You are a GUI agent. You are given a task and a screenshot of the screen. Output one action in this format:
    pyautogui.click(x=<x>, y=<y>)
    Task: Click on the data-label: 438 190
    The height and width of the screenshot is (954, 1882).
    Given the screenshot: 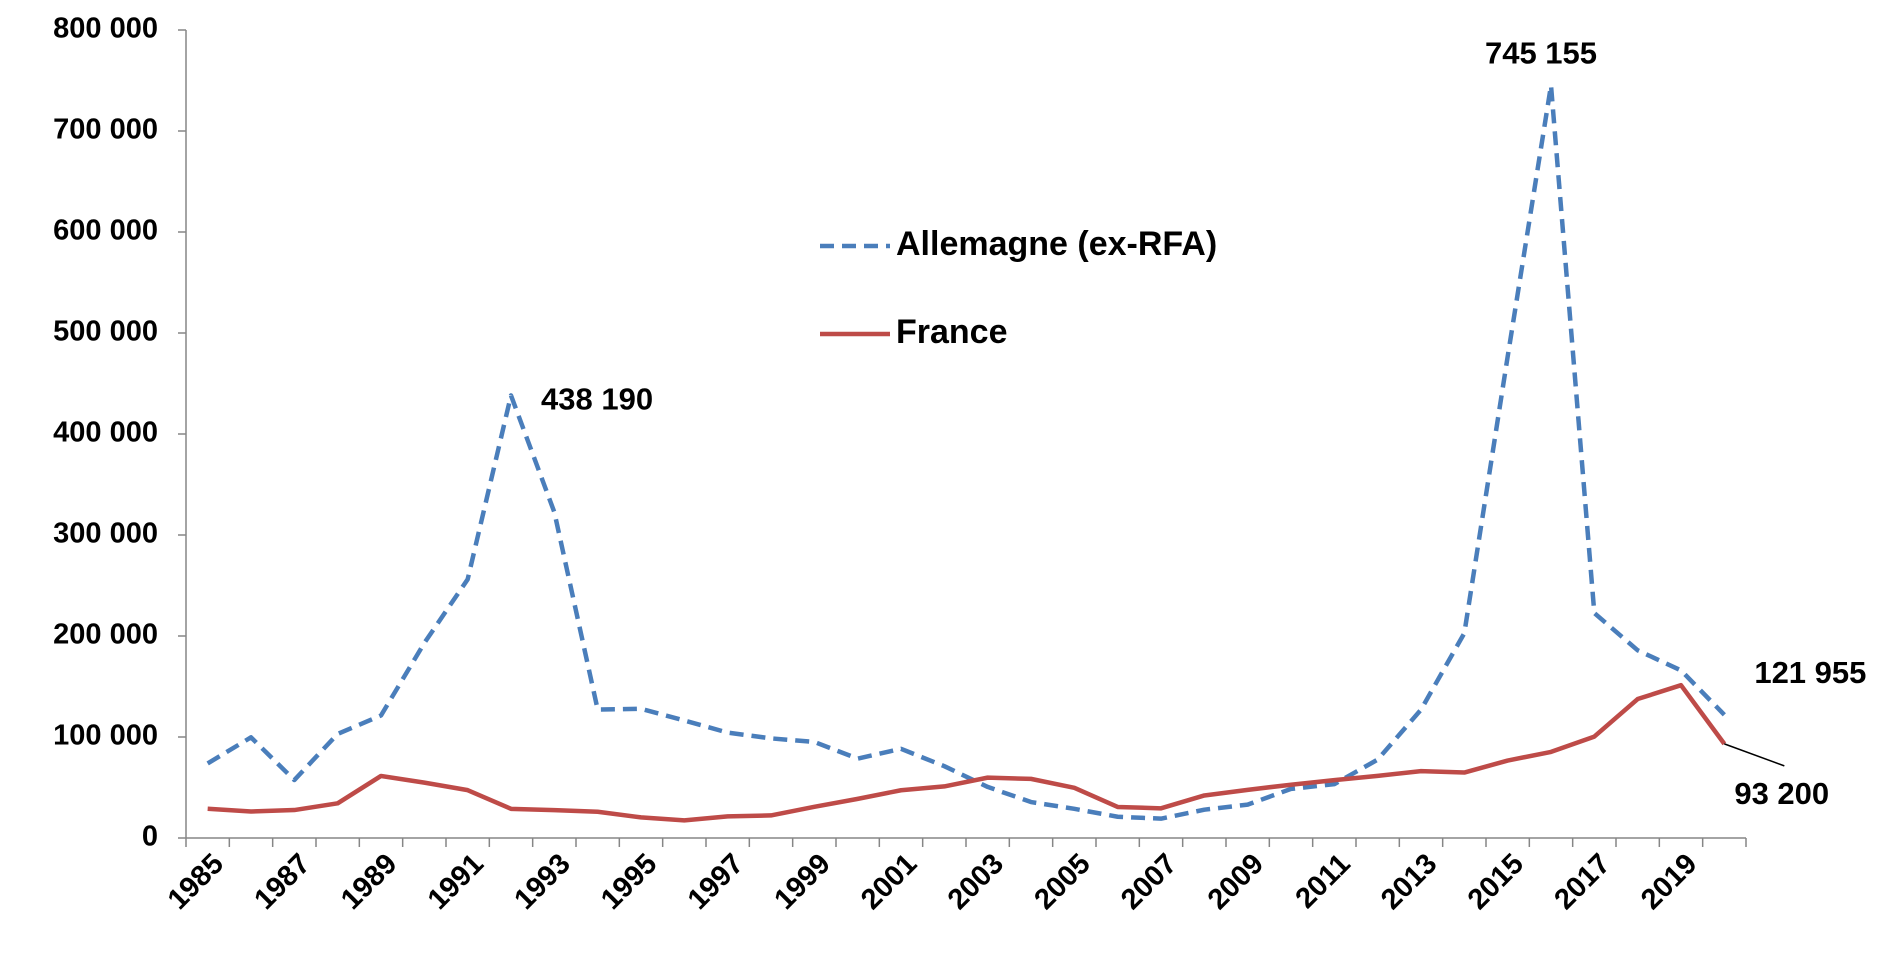 What is the action you would take?
    pyautogui.click(x=597, y=399)
    